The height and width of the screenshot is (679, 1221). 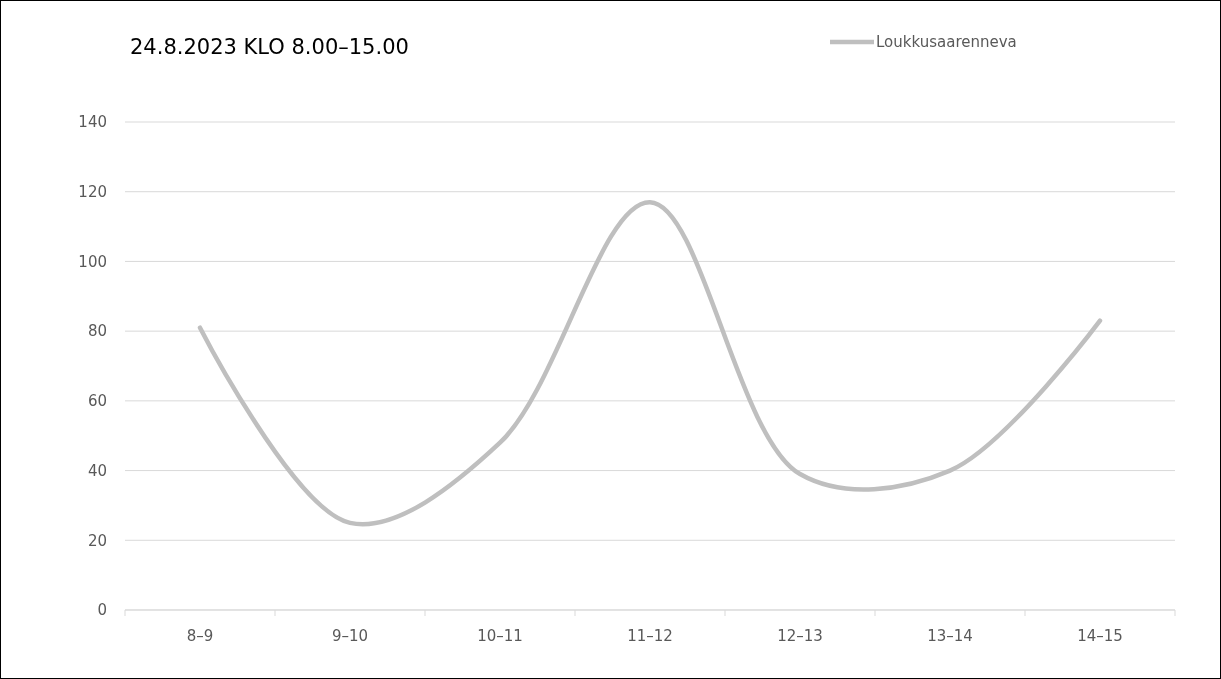 I want to click on y-tick-label: 80, so click(x=97, y=331).